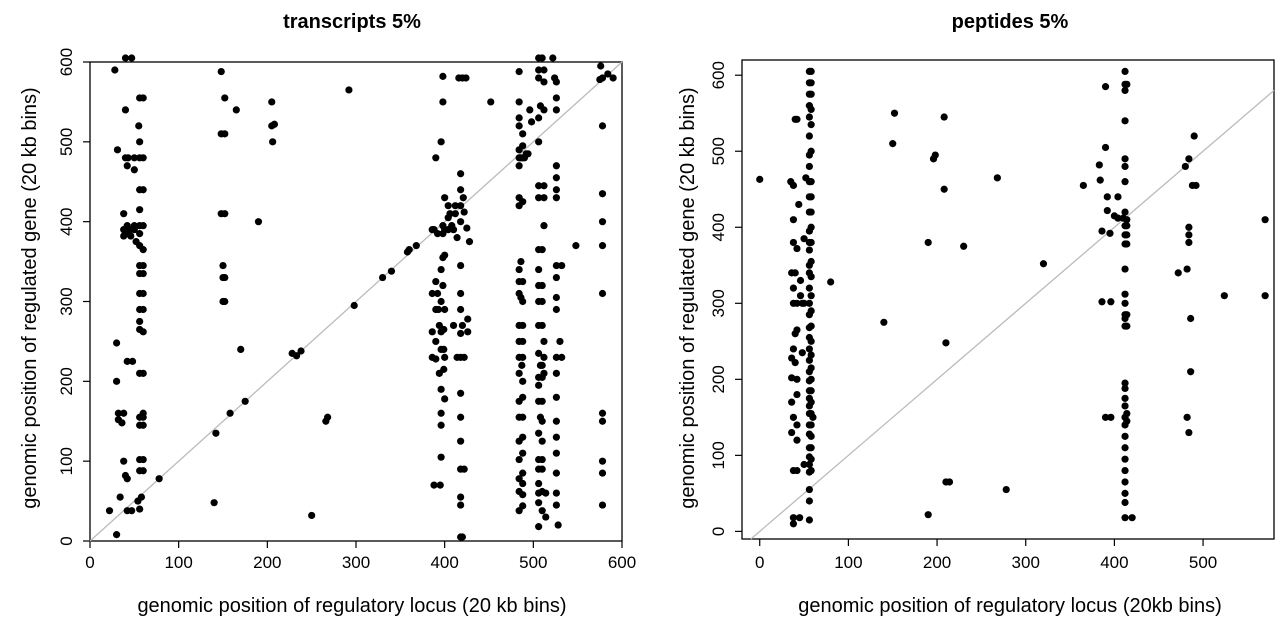 The width and height of the screenshot is (1275, 619). I want to click on x-tick-label: 0, so click(89, 562).